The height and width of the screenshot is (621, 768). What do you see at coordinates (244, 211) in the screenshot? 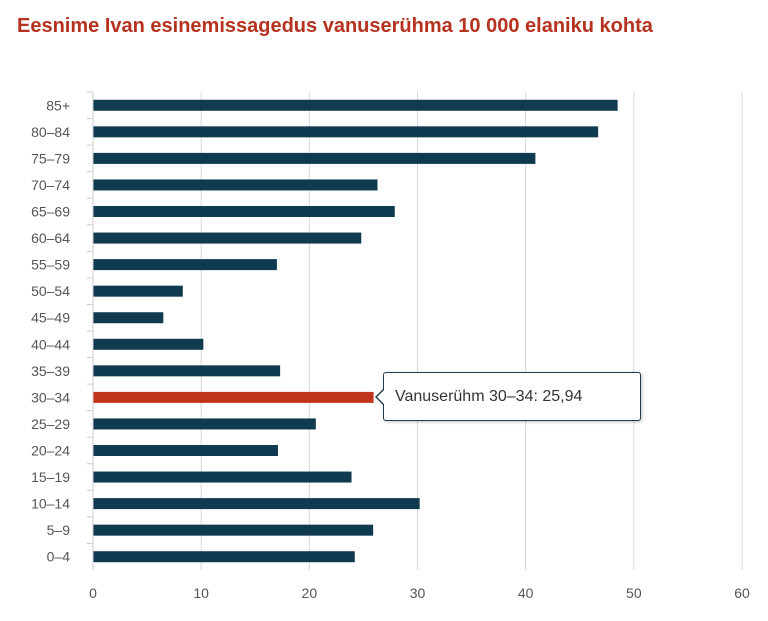
I see `bar-65–69` at bounding box center [244, 211].